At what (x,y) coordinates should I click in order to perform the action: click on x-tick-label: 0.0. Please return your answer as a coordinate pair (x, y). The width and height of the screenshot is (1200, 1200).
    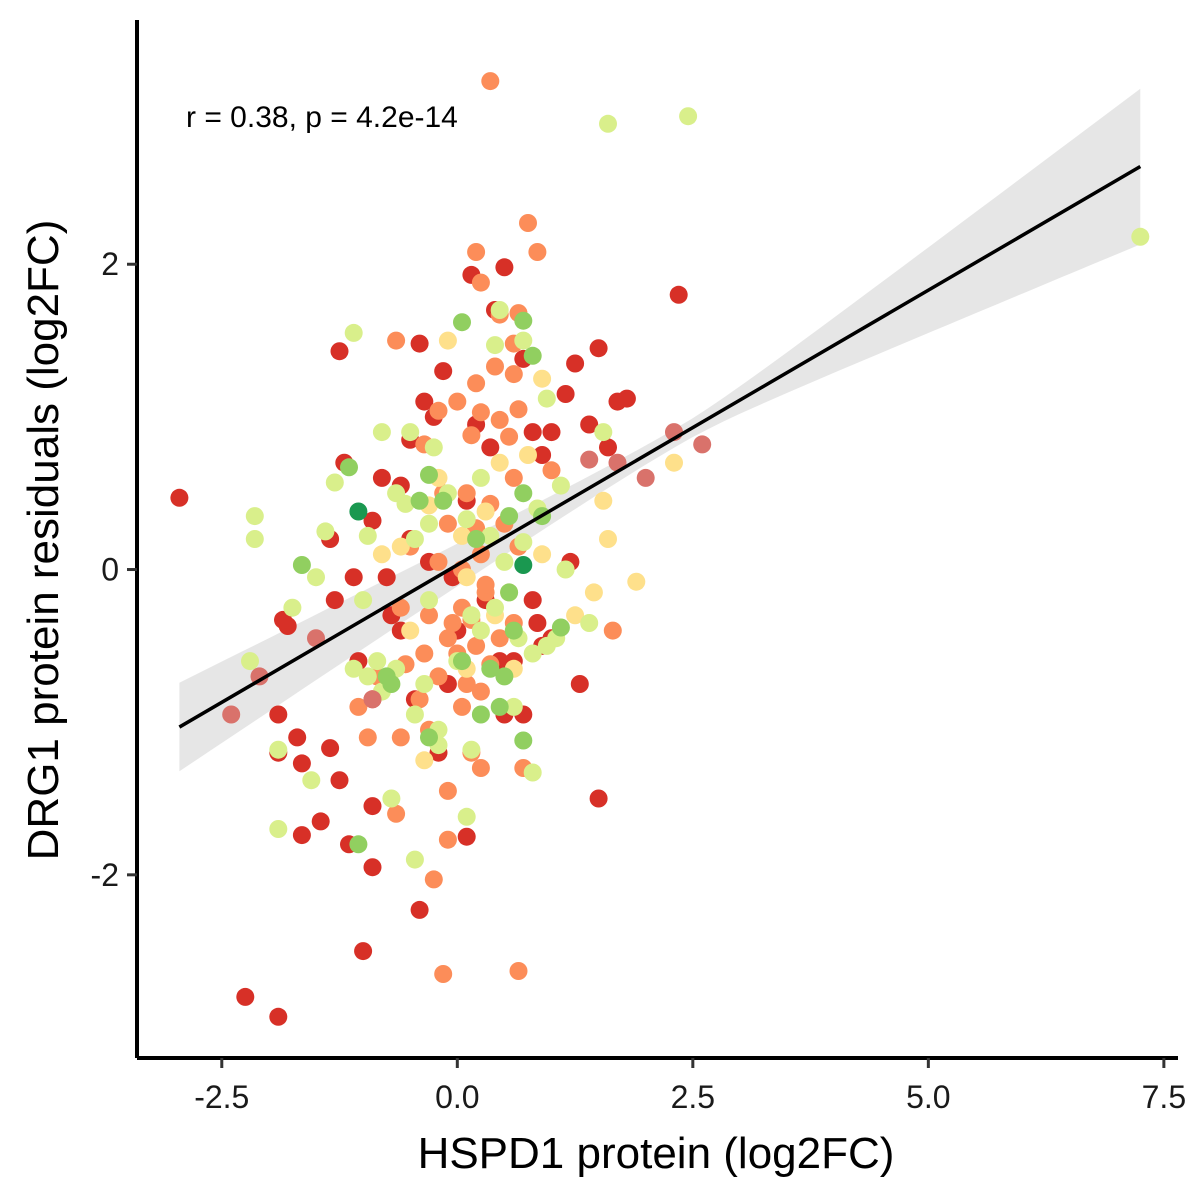
    Looking at the image, I should click on (457, 1097).